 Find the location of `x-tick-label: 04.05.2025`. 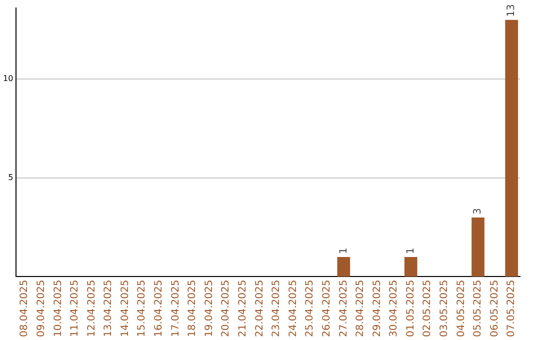

x-tick-label: 04.05.2025 is located at coordinates (461, 309).